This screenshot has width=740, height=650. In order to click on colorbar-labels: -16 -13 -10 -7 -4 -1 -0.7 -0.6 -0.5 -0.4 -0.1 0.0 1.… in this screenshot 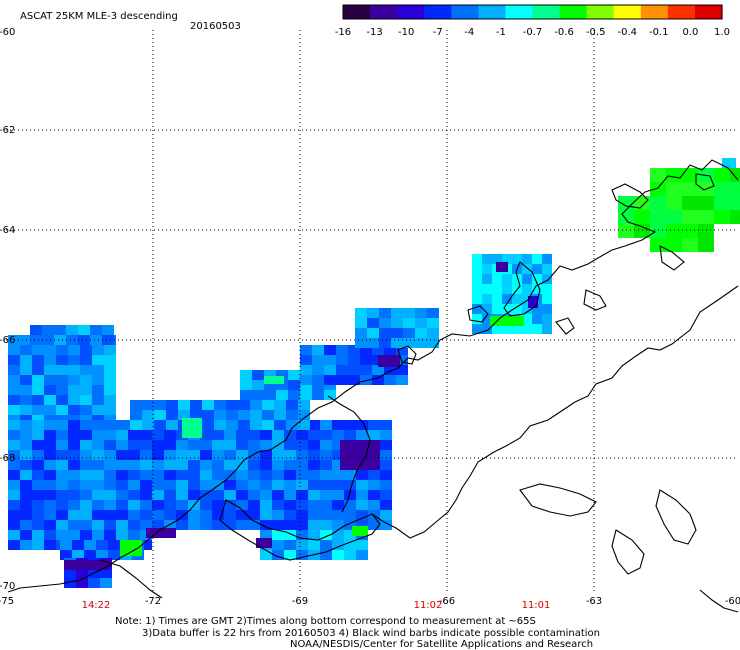, I will do `click(532, 32)`.